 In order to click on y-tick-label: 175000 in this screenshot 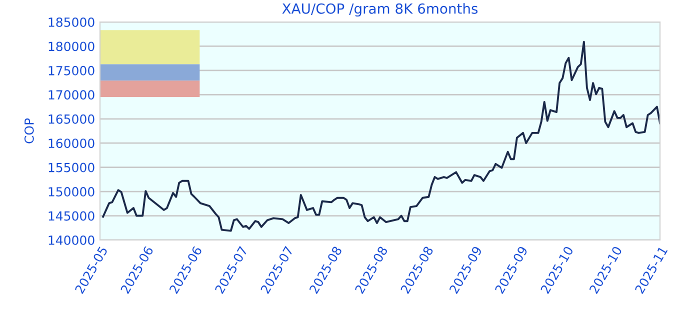, I will do `click(71, 71)`.